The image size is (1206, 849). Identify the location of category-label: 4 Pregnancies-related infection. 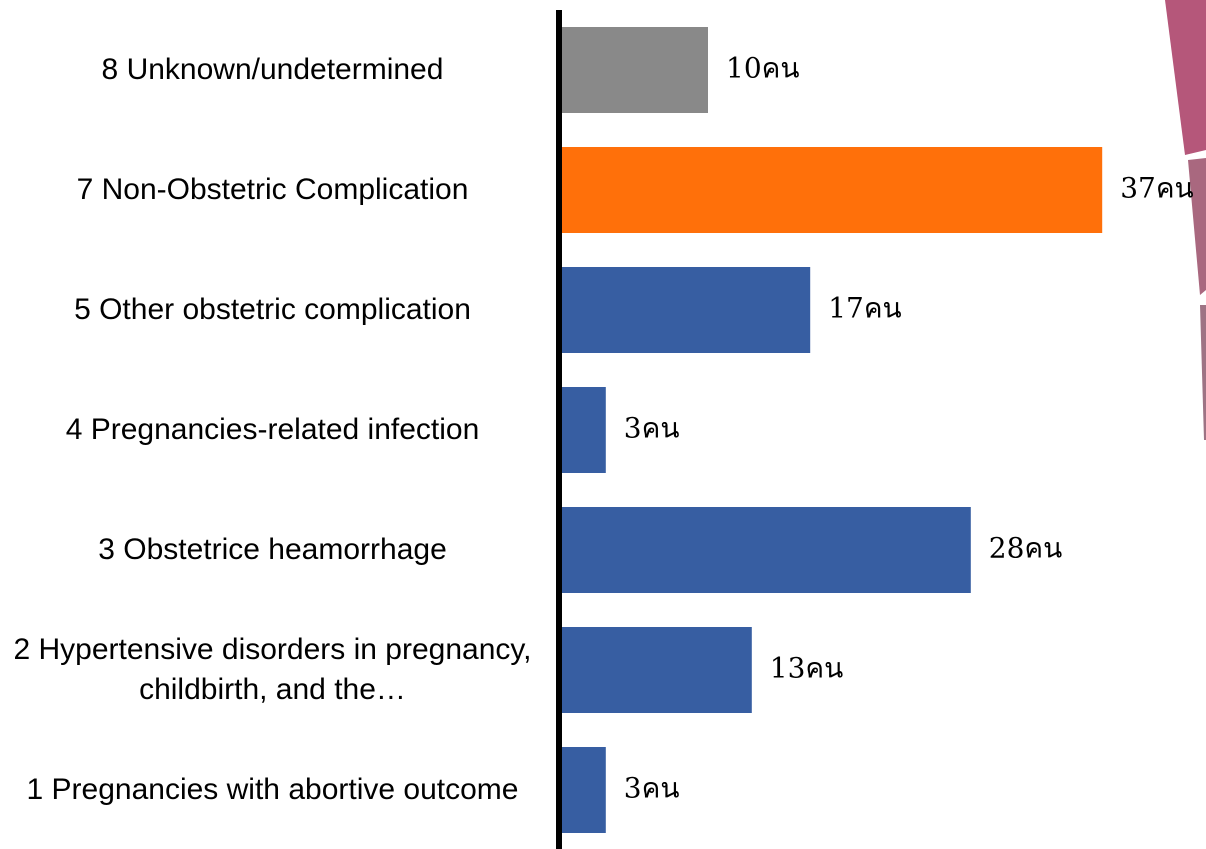
(272, 429).